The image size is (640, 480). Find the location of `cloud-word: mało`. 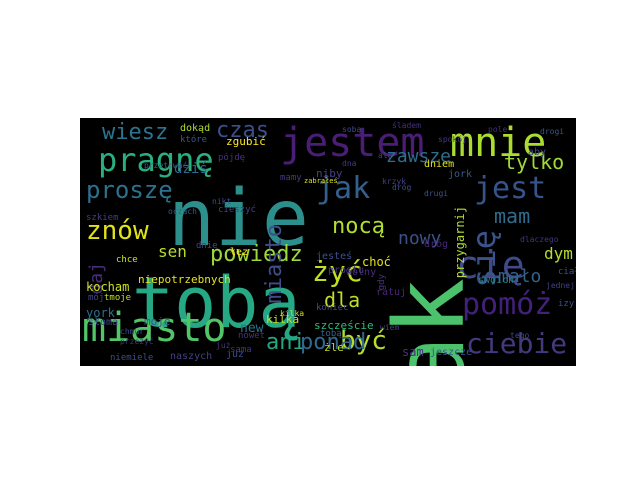

cloud-word: mało is located at coordinates (520, 276).